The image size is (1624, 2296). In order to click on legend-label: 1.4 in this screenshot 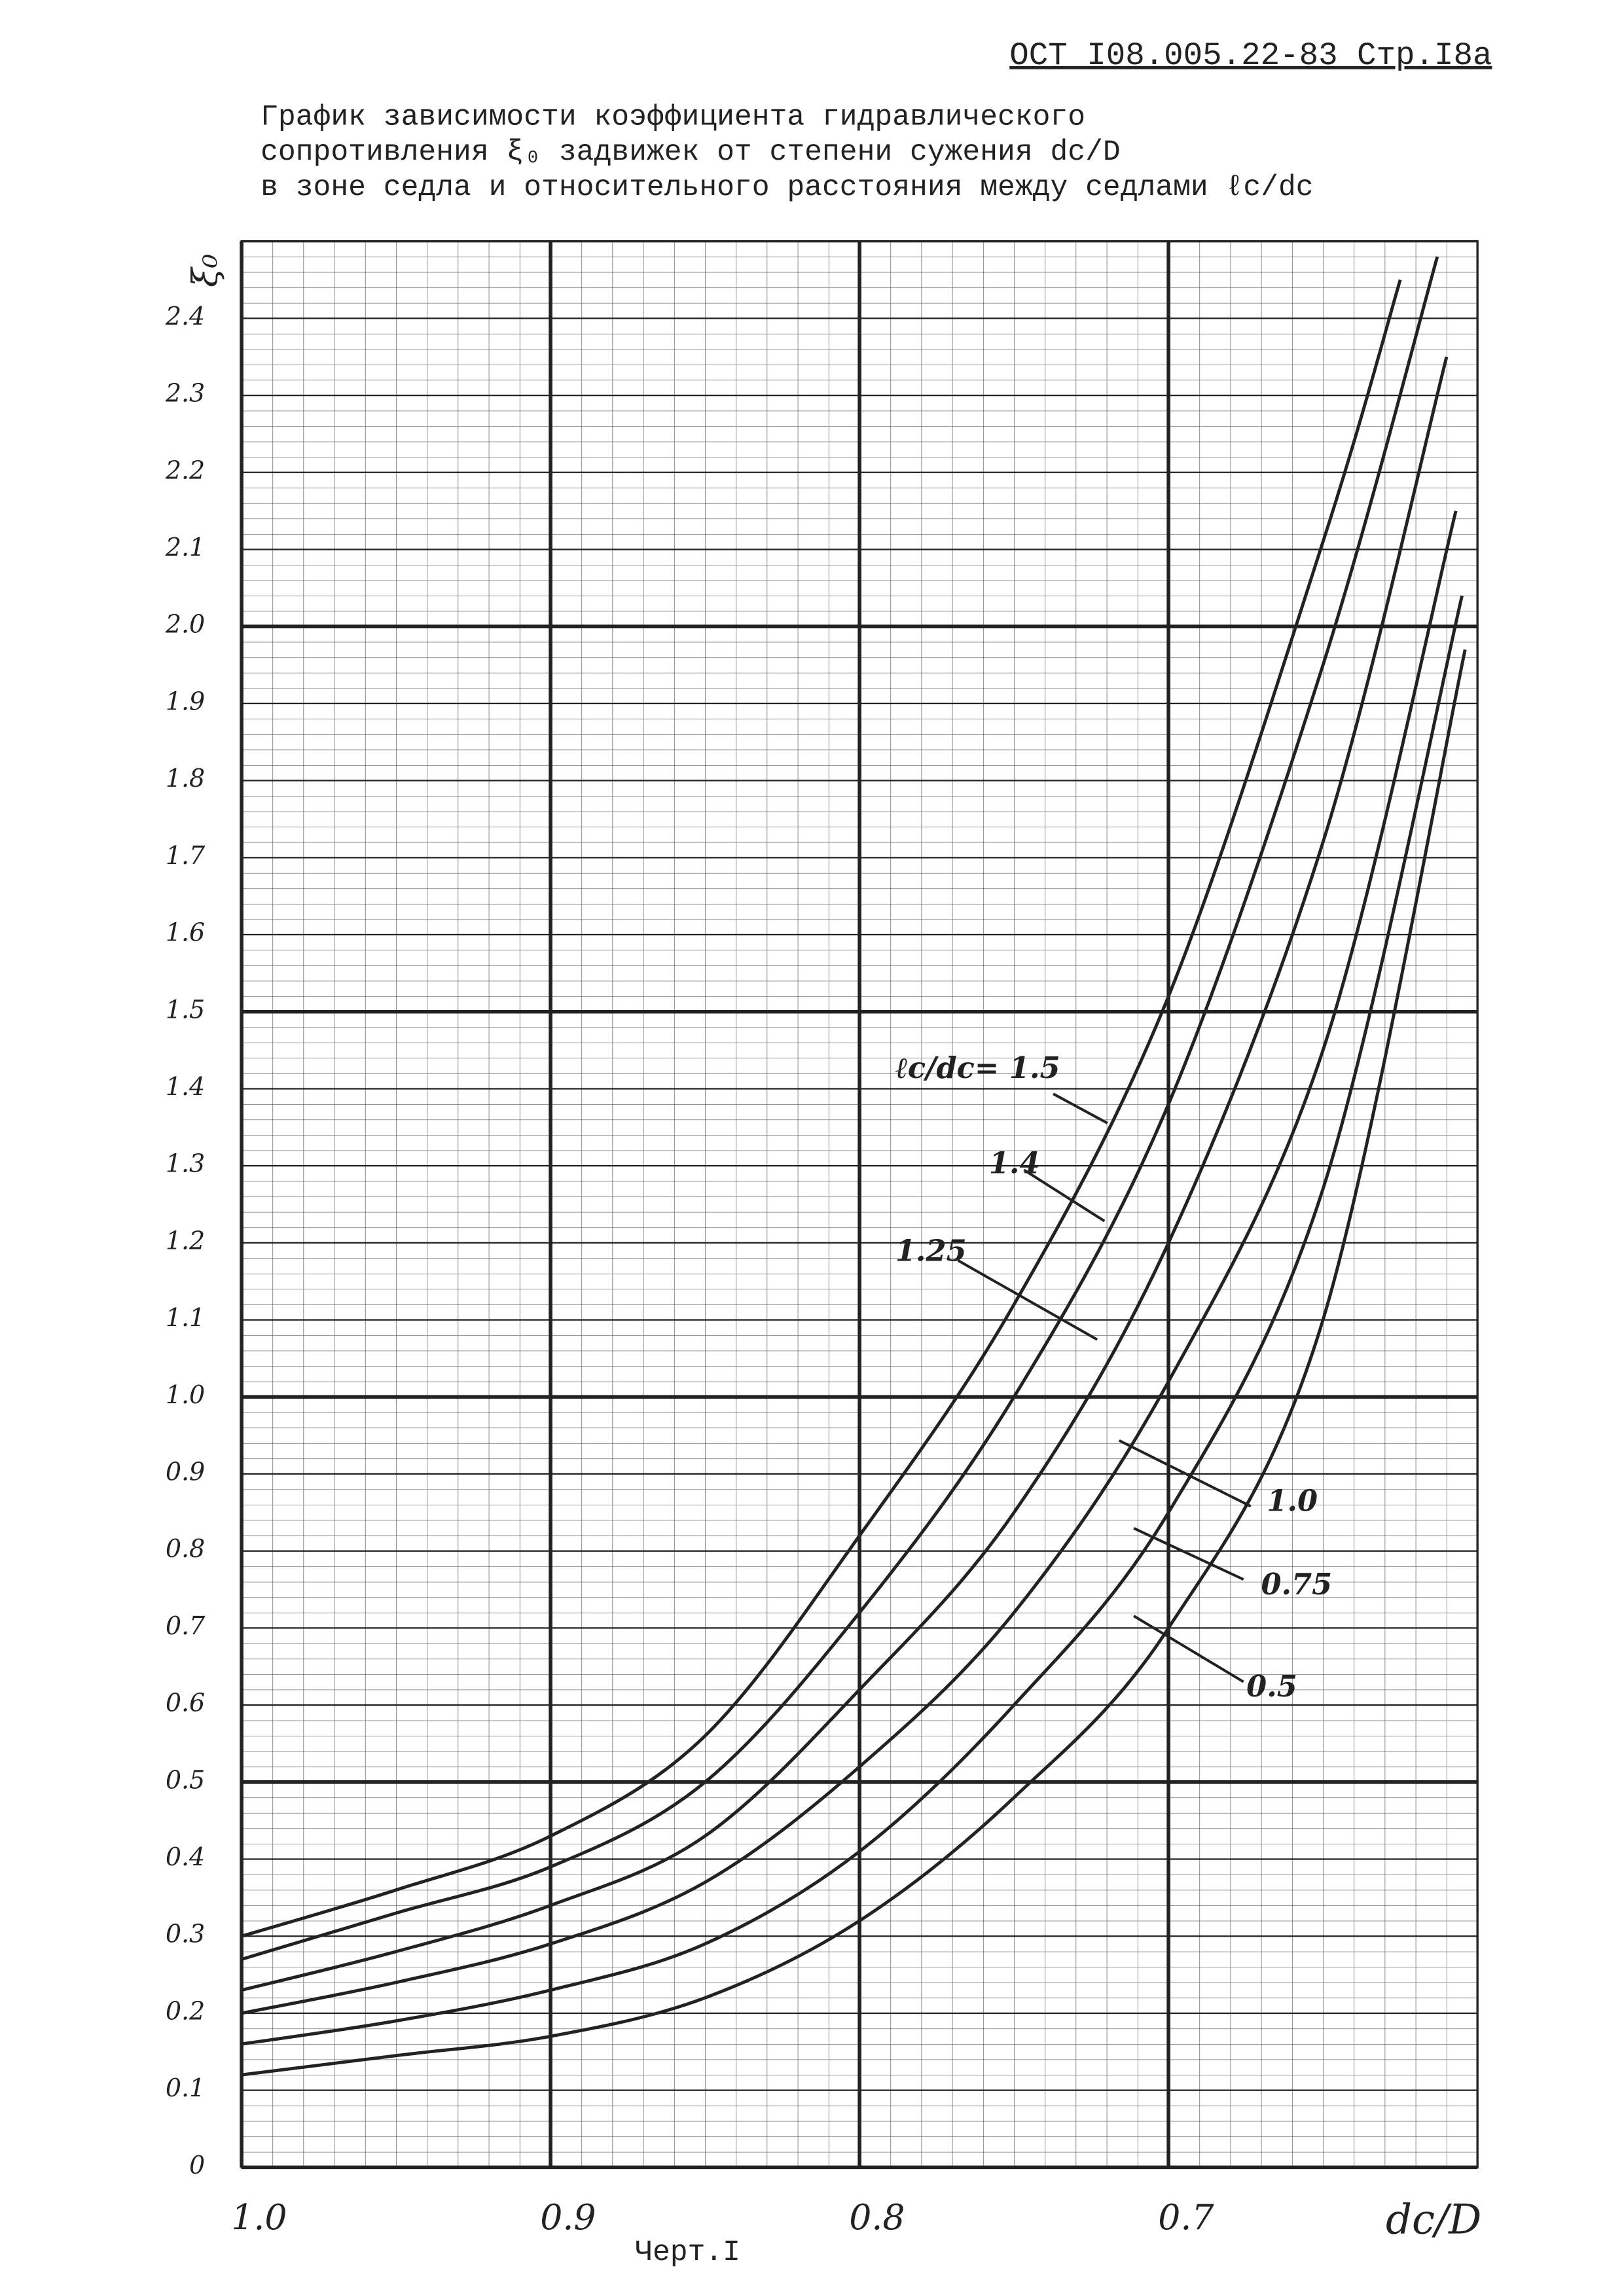, I will do `click(1014, 1162)`.